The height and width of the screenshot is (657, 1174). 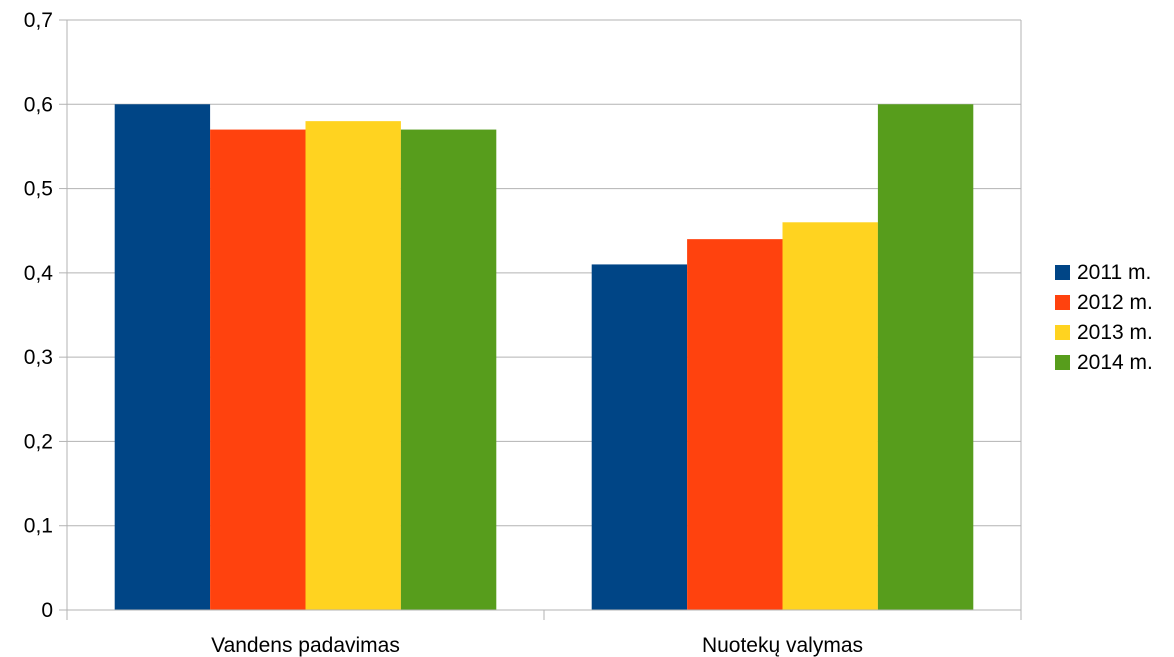 What do you see at coordinates (1115, 302) in the screenshot?
I see `legend-label: 2012 m.` at bounding box center [1115, 302].